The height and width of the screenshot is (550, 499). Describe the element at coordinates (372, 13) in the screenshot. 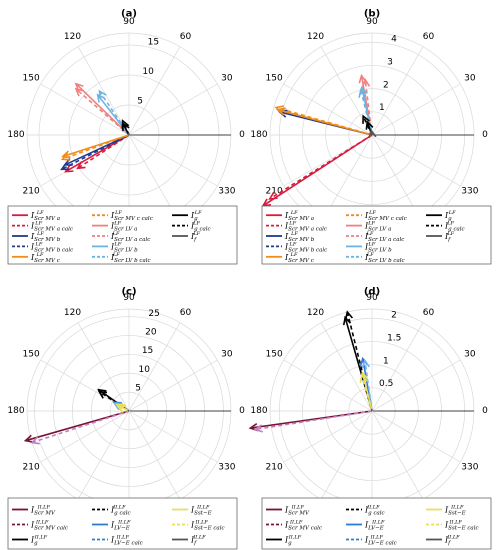

I see `chart-title: (b)` at that location.